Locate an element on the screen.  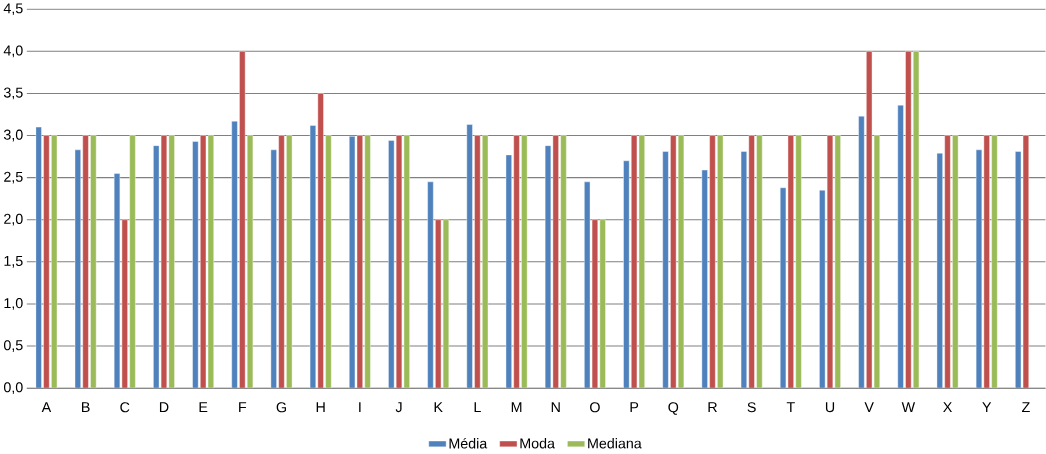
y-tick-label: 4,5 is located at coordinates (13, 9).